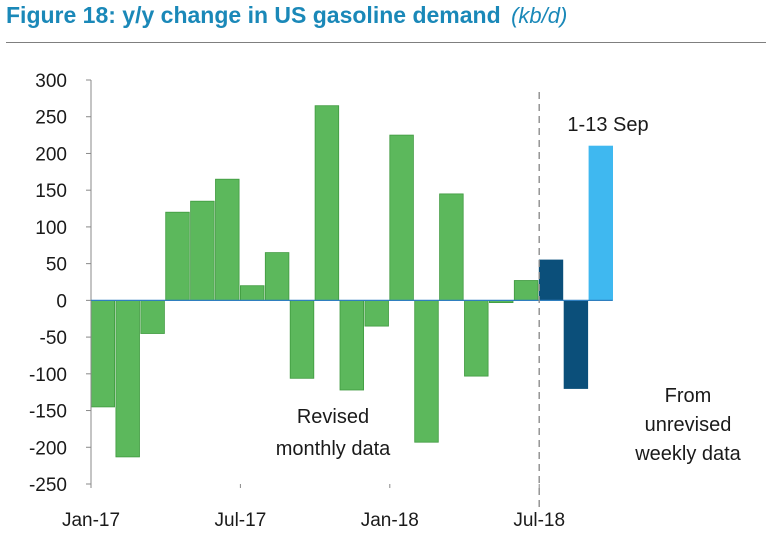 The width and height of the screenshot is (773, 540). Describe the element at coordinates (61, 301) in the screenshot. I see `y-tick-label: 0` at that location.